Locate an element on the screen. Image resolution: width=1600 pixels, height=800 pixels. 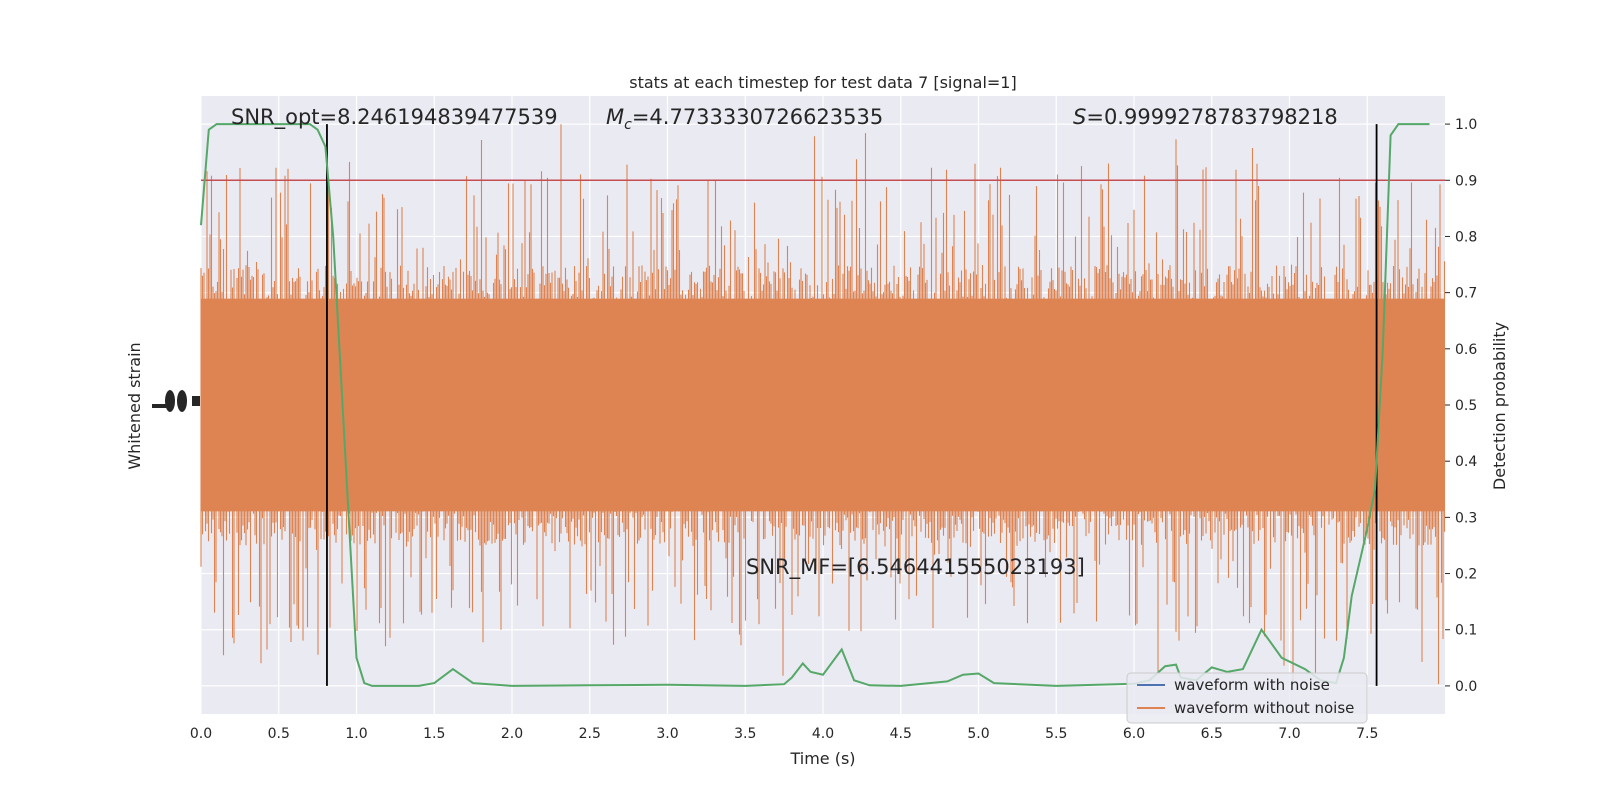
snr-opt-annotation: SNR_opt=8.246194839477539 is located at coordinates (394, 117).